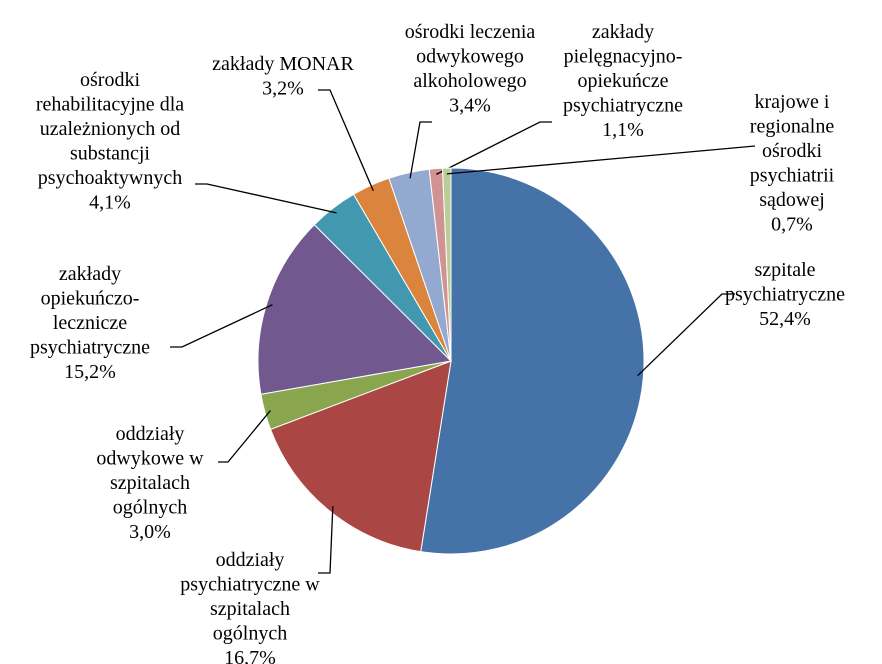 Image resolution: width=882 pixels, height=664 pixels. I want to click on label-line: psychiatryczne w, so click(250, 585).